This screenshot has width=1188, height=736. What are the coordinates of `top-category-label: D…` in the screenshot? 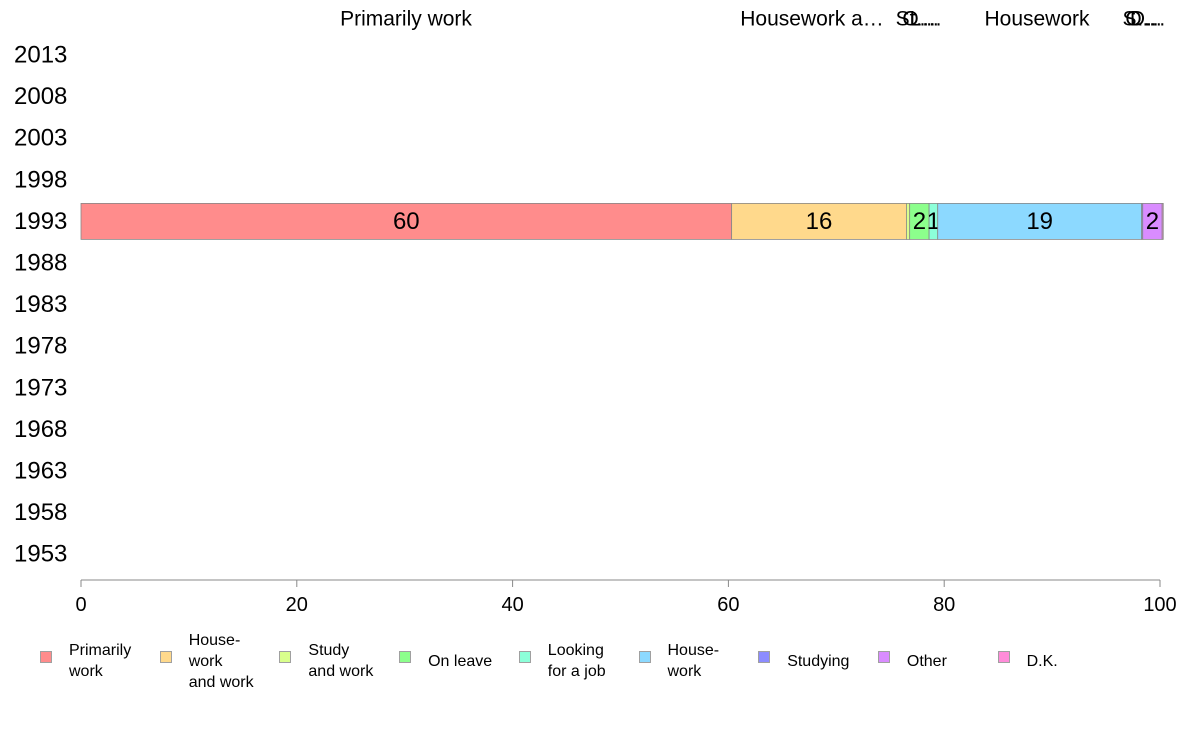 It's located at (1148, 19).